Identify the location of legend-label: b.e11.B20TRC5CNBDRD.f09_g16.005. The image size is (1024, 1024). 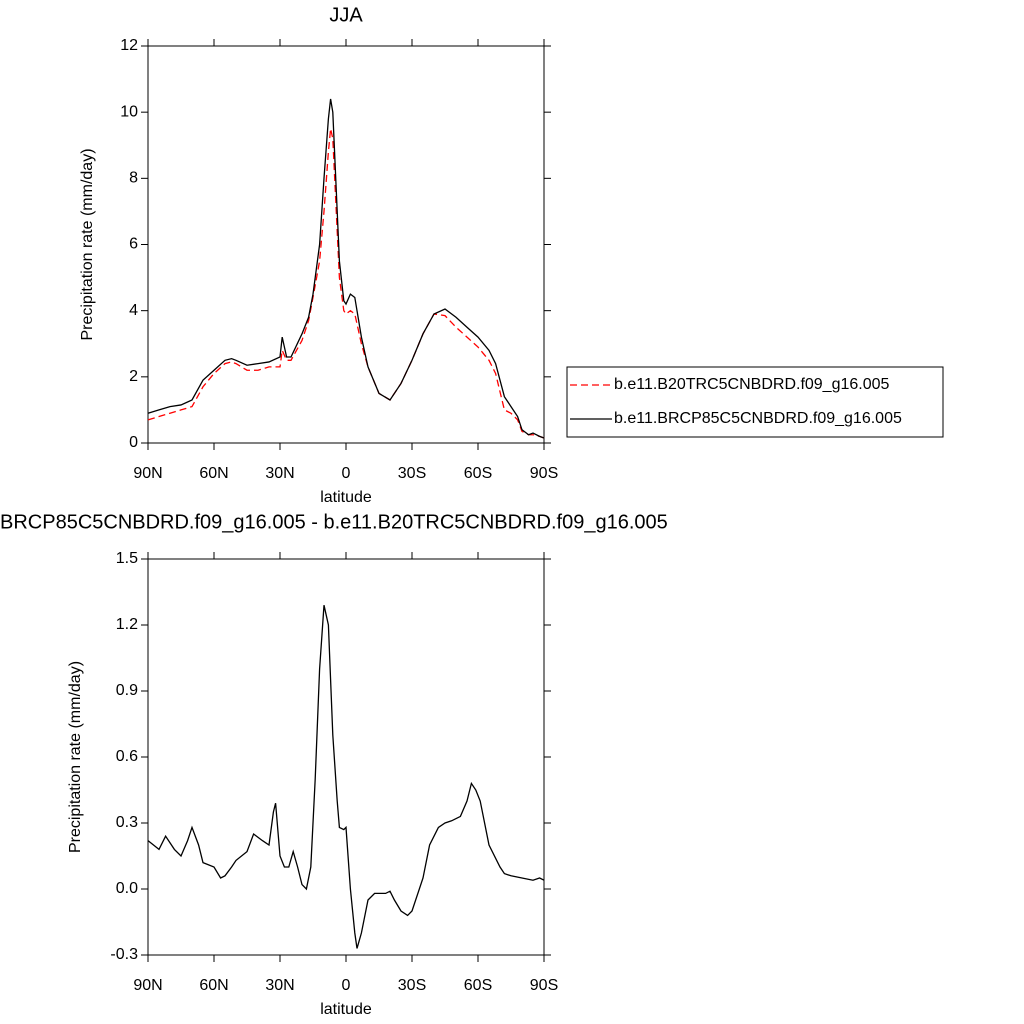
(752, 384).